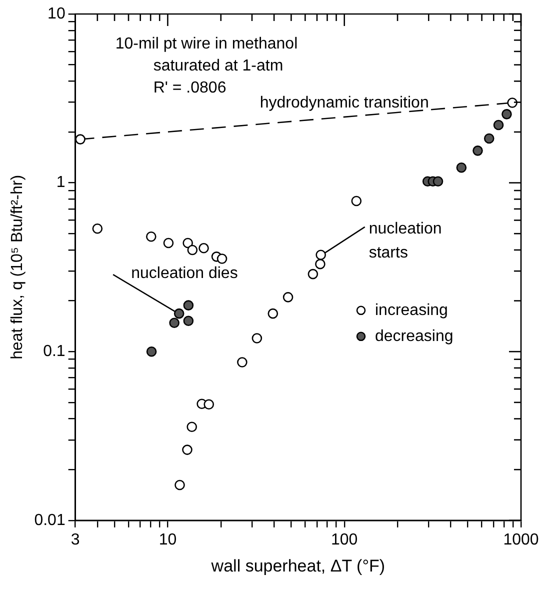 The height and width of the screenshot is (591, 545). Describe the element at coordinates (298, 566) in the screenshot. I see `x-axis-title: wall superheat, ΔT (°F)` at that location.